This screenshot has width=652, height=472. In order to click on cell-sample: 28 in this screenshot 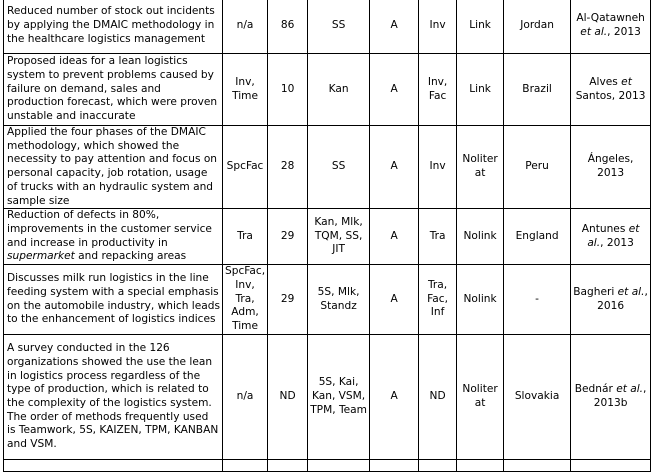, I will do `click(288, 167)`.